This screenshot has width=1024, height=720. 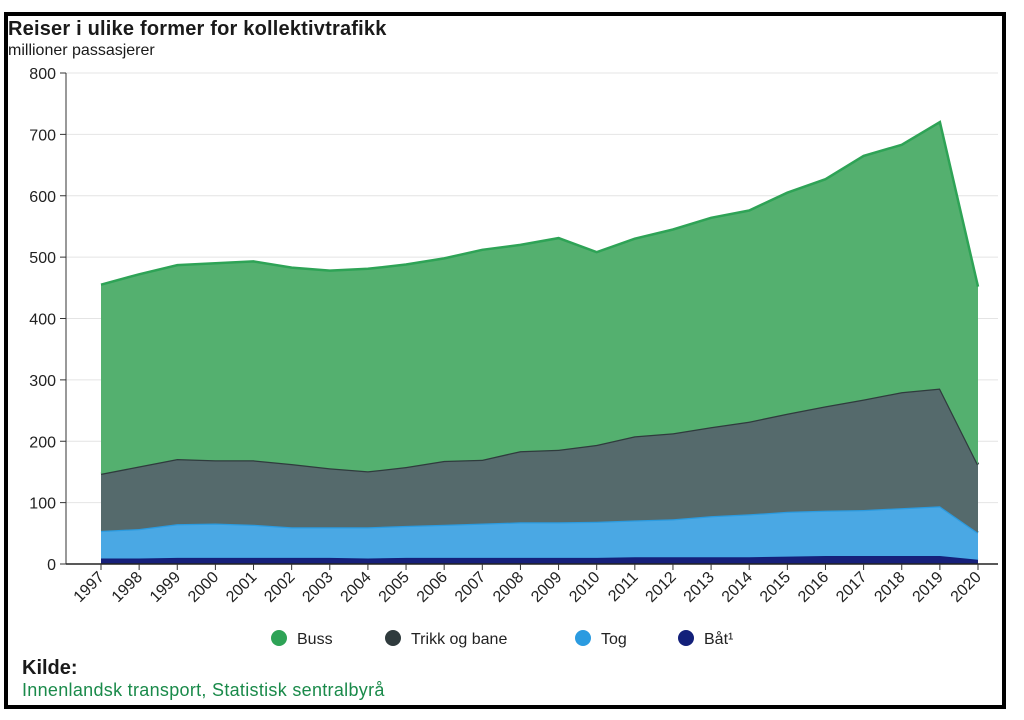 I want to click on x-tick-label: 2019, so click(x=928, y=587).